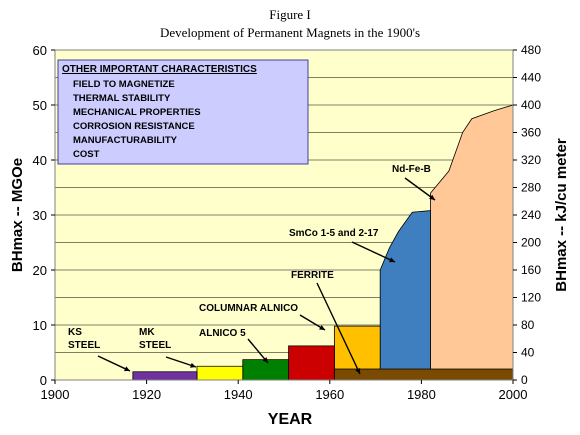 This screenshot has height=435, width=580. What do you see at coordinates (238, 394) in the screenshot?
I see `x-tick-label: 1940` at bounding box center [238, 394].